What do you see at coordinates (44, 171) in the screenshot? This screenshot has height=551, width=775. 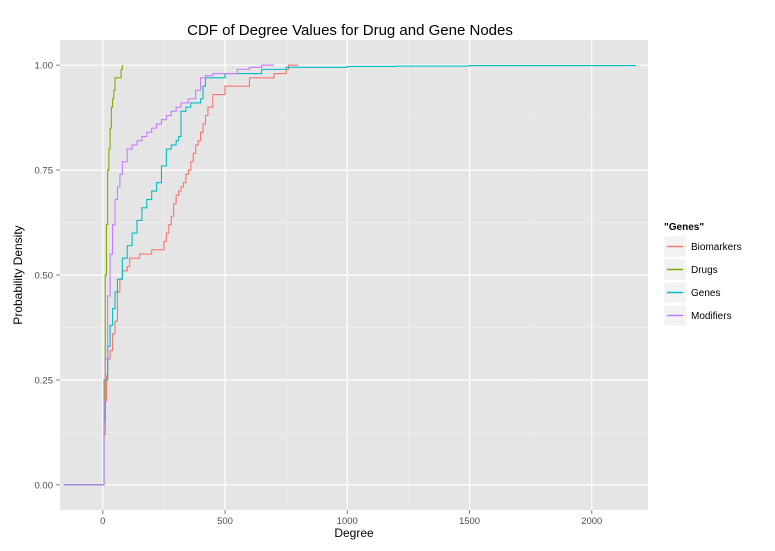 I see `y-tick-label: 0.75` at bounding box center [44, 171].